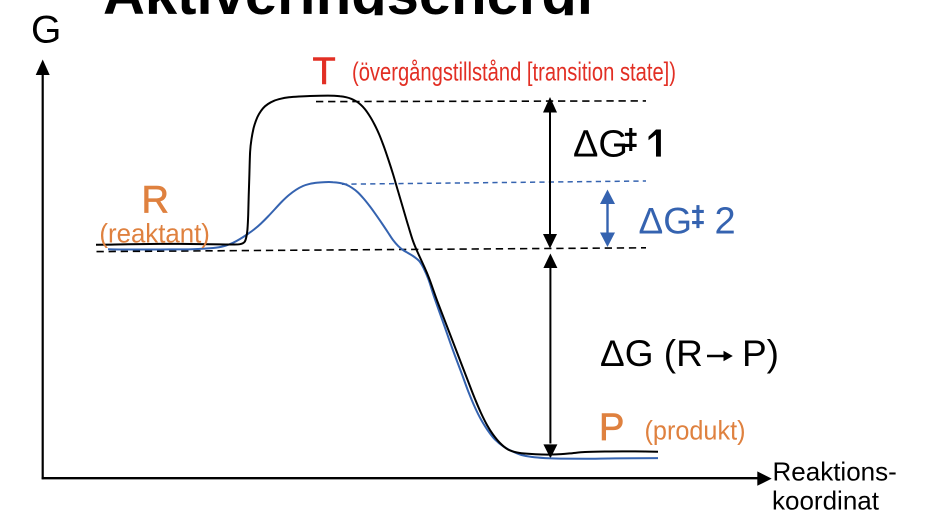 The width and height of the screenshot is (948, 524). I want to click on svg-text: Aktiveringsenergi, so click(348, 13).